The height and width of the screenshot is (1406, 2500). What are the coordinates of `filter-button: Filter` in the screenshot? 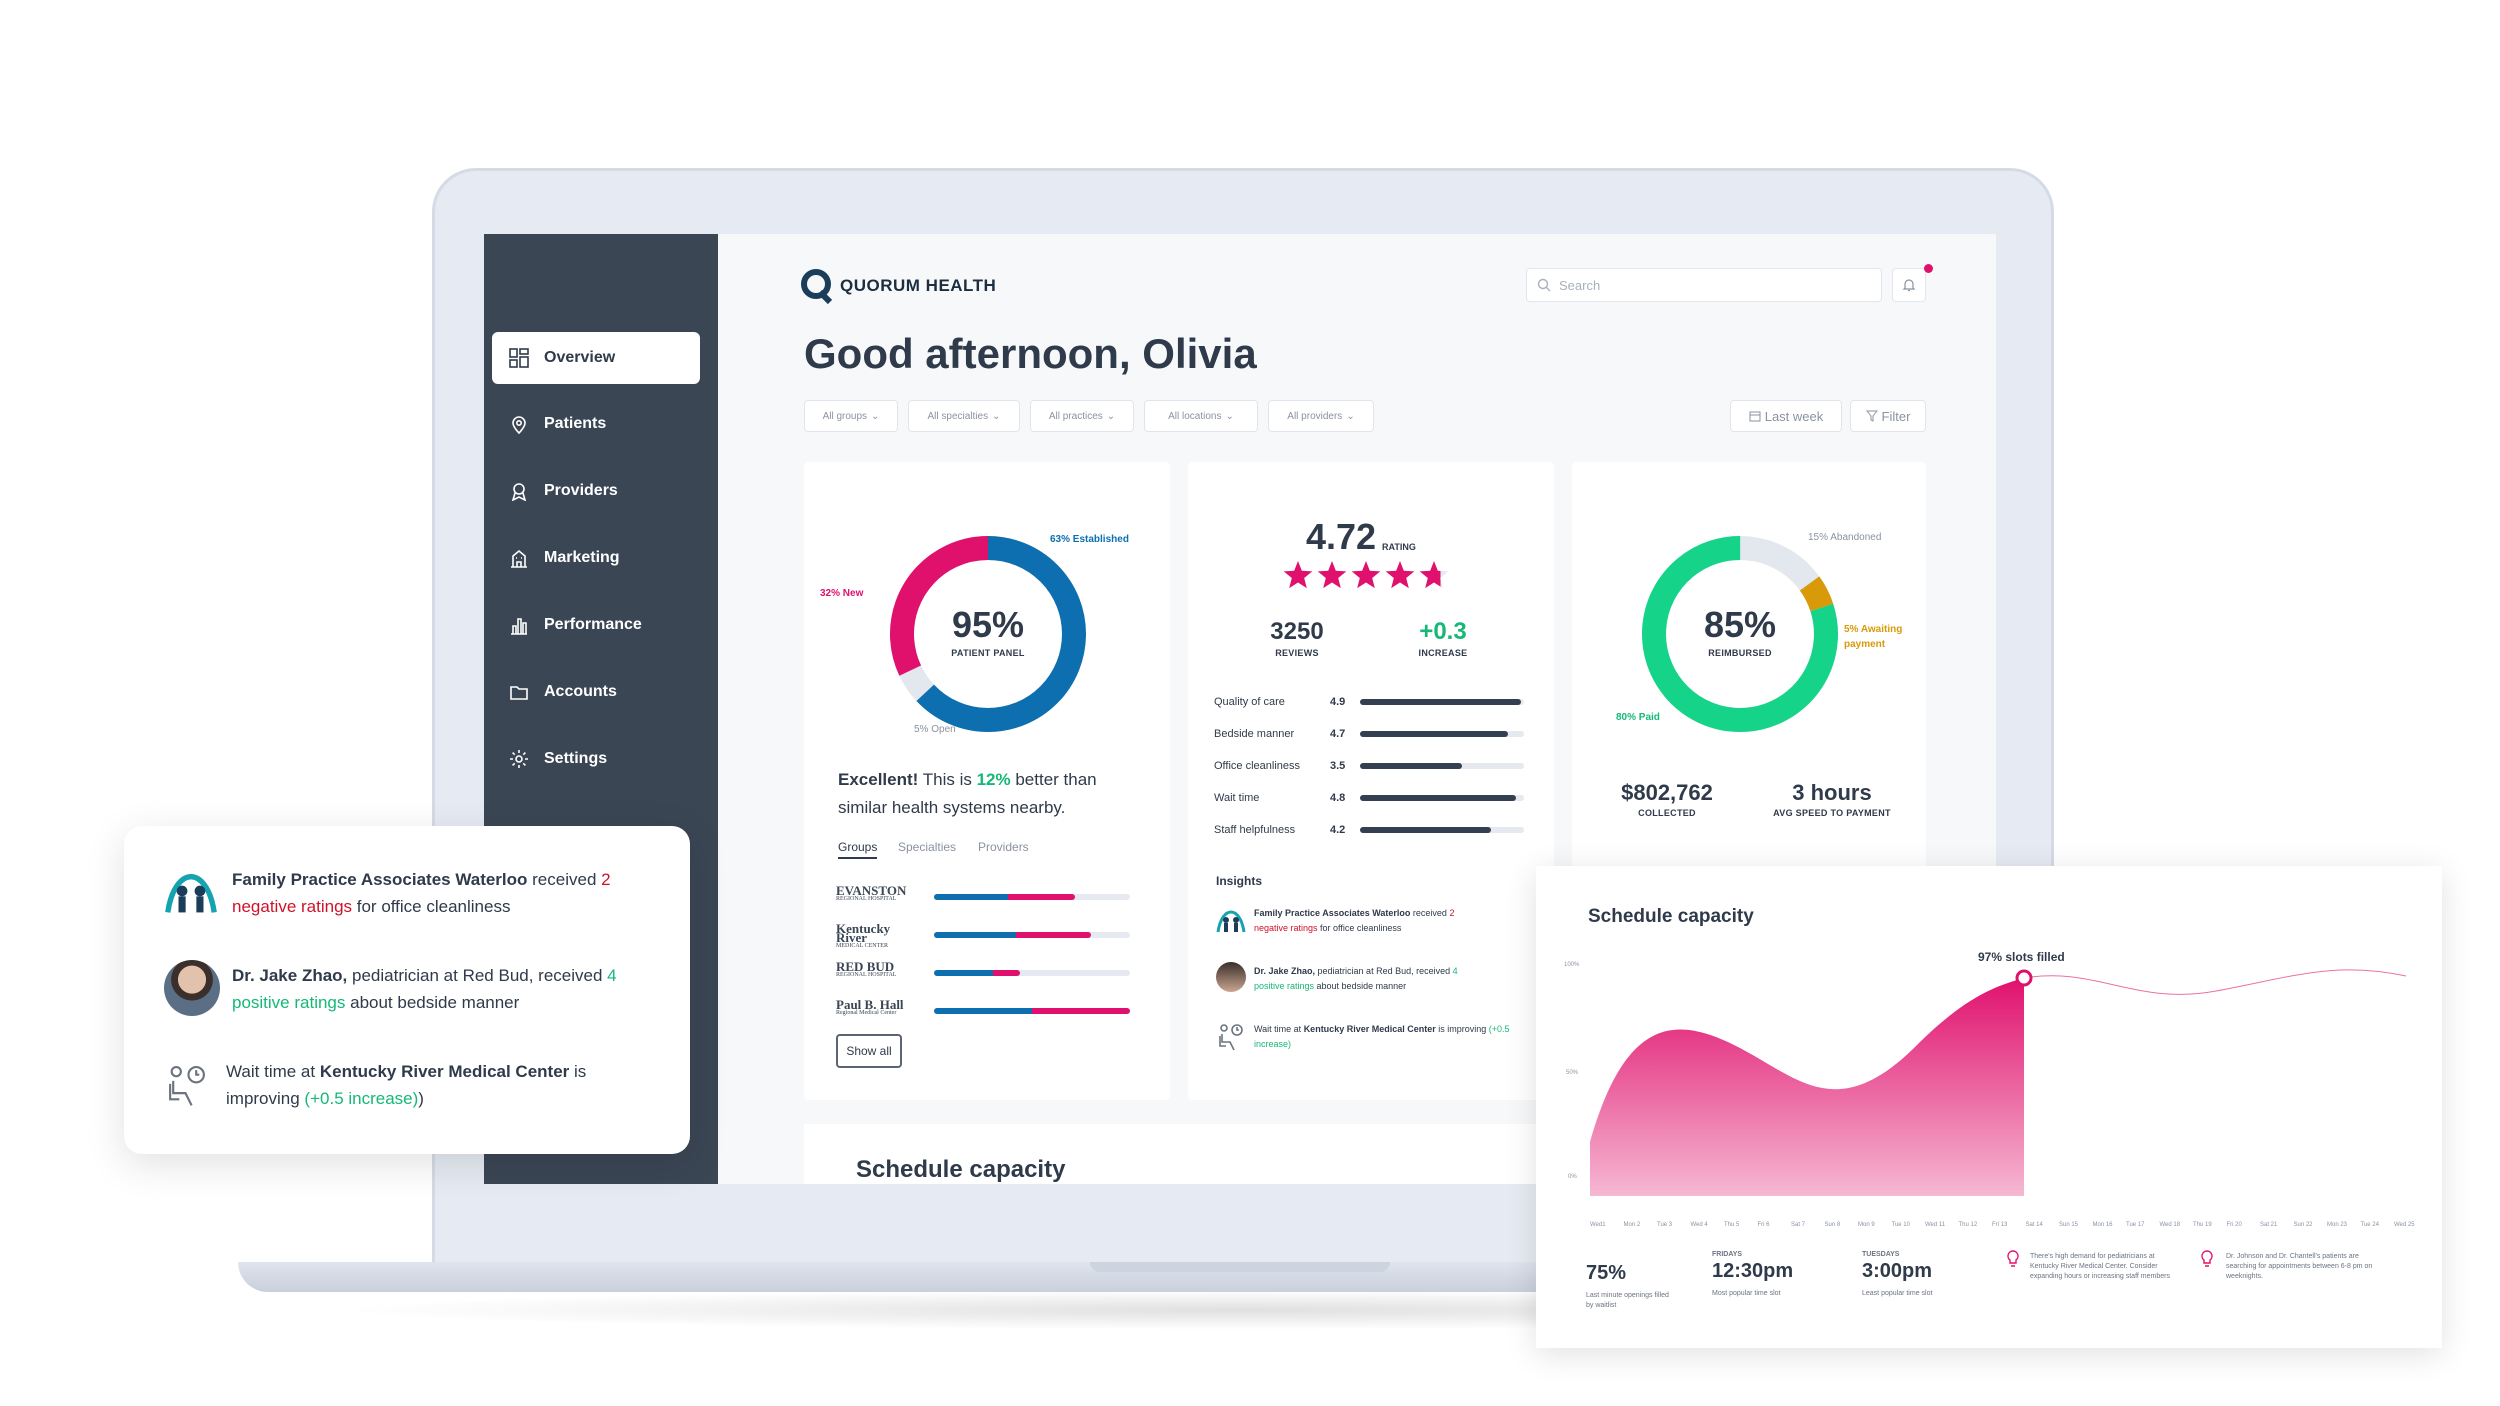 It's located at (1888, 416).